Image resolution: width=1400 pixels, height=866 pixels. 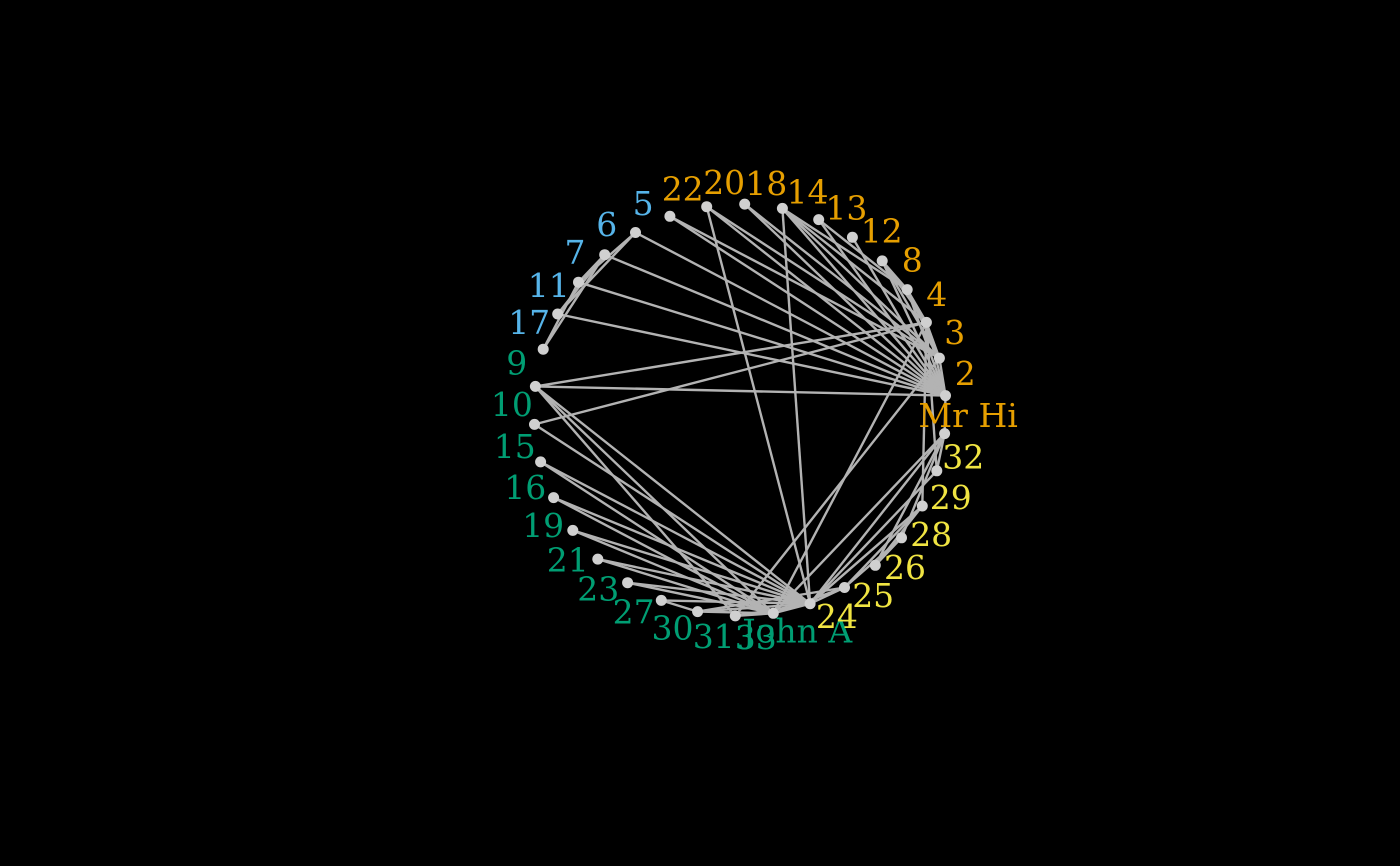 I want to click on graph-node-label-25: 25, so click(x=873, y=595).